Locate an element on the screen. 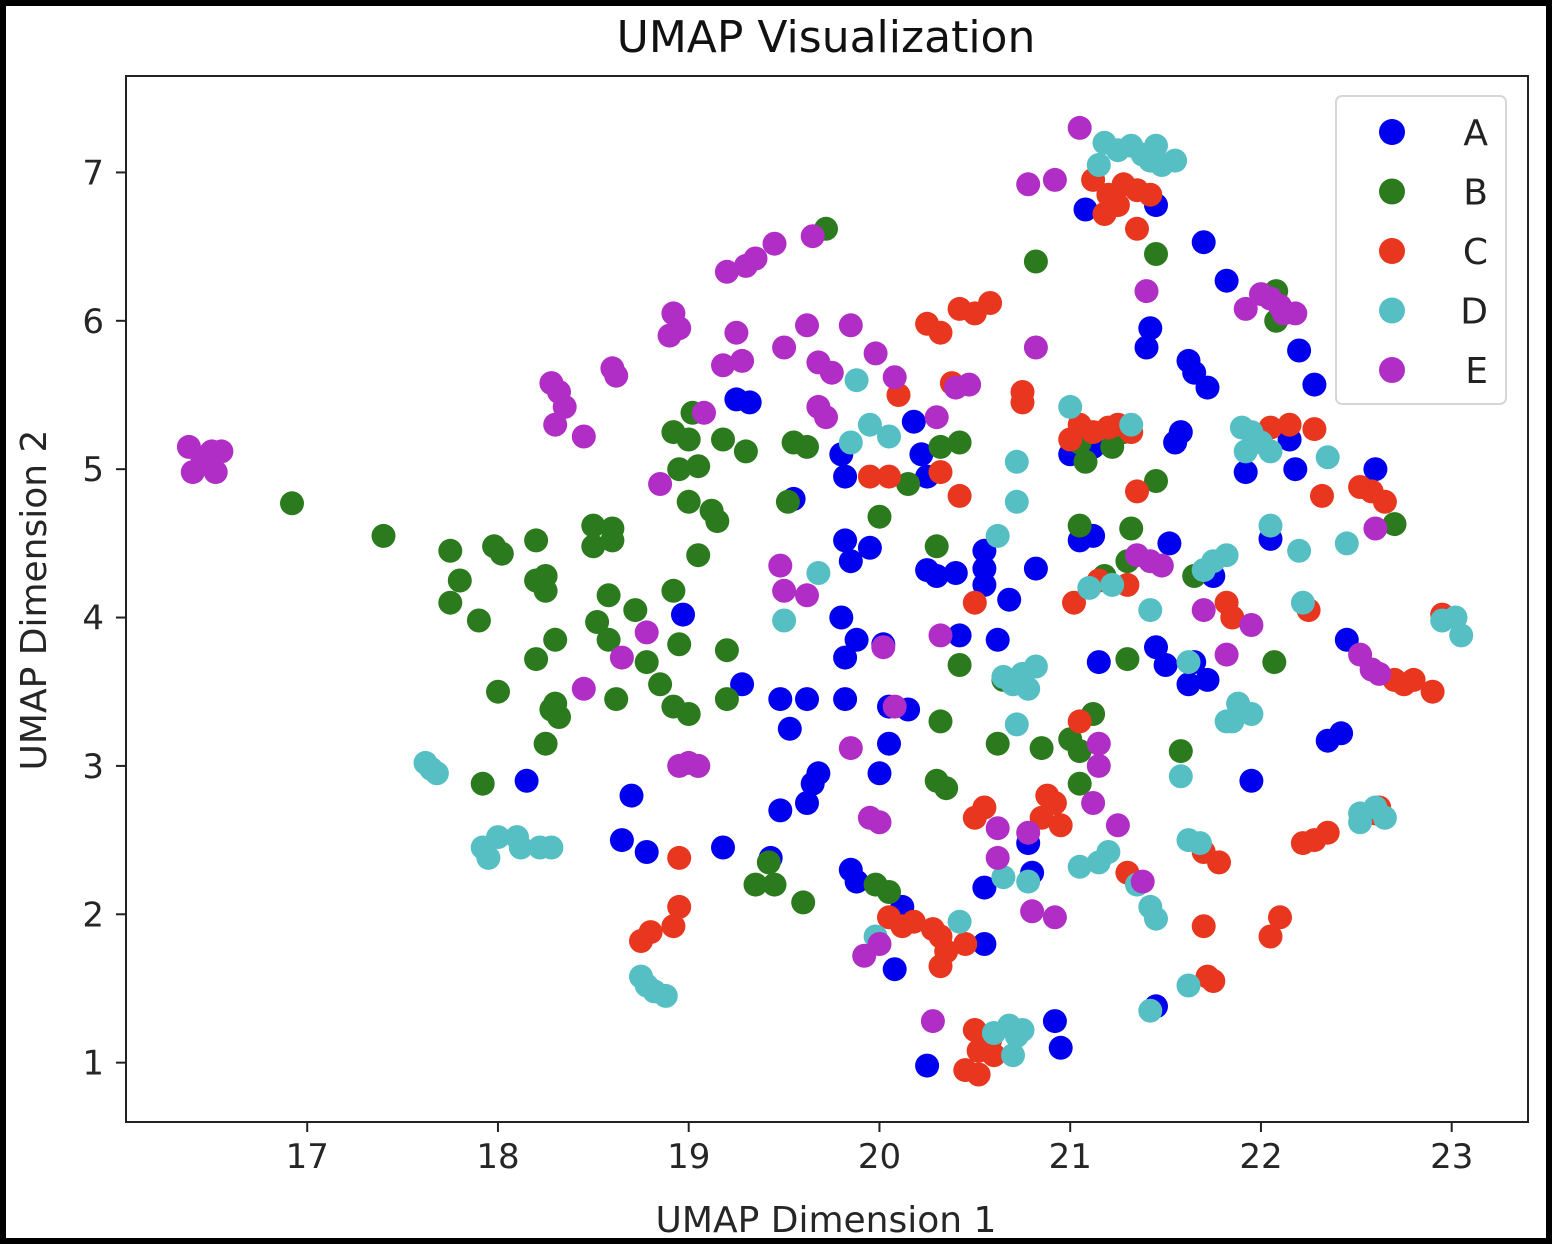 The height and width of the screenshot is (1244, 1552). y-tick-label: 4 is located at coordinates (93, 619).